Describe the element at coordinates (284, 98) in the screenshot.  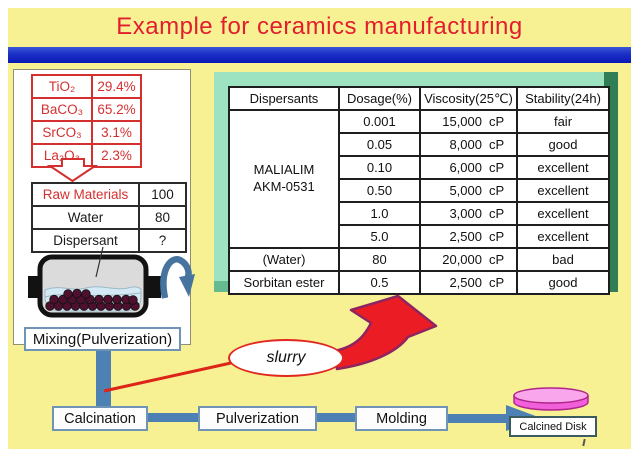
I see `header-dispersants: Dispersants` at that location.